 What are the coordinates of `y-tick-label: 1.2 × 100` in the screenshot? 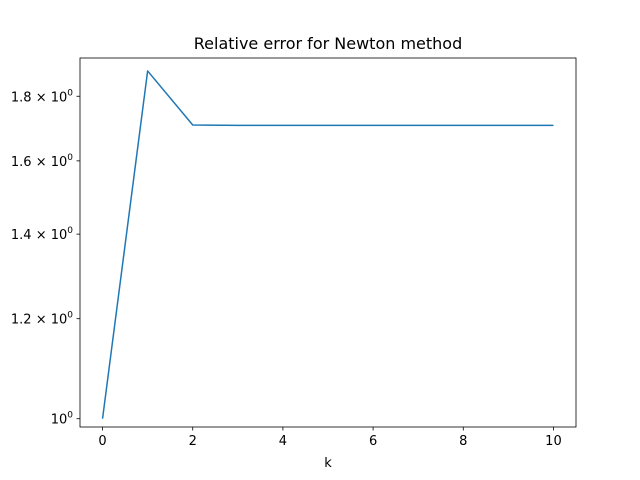 It's located at (42, 319).